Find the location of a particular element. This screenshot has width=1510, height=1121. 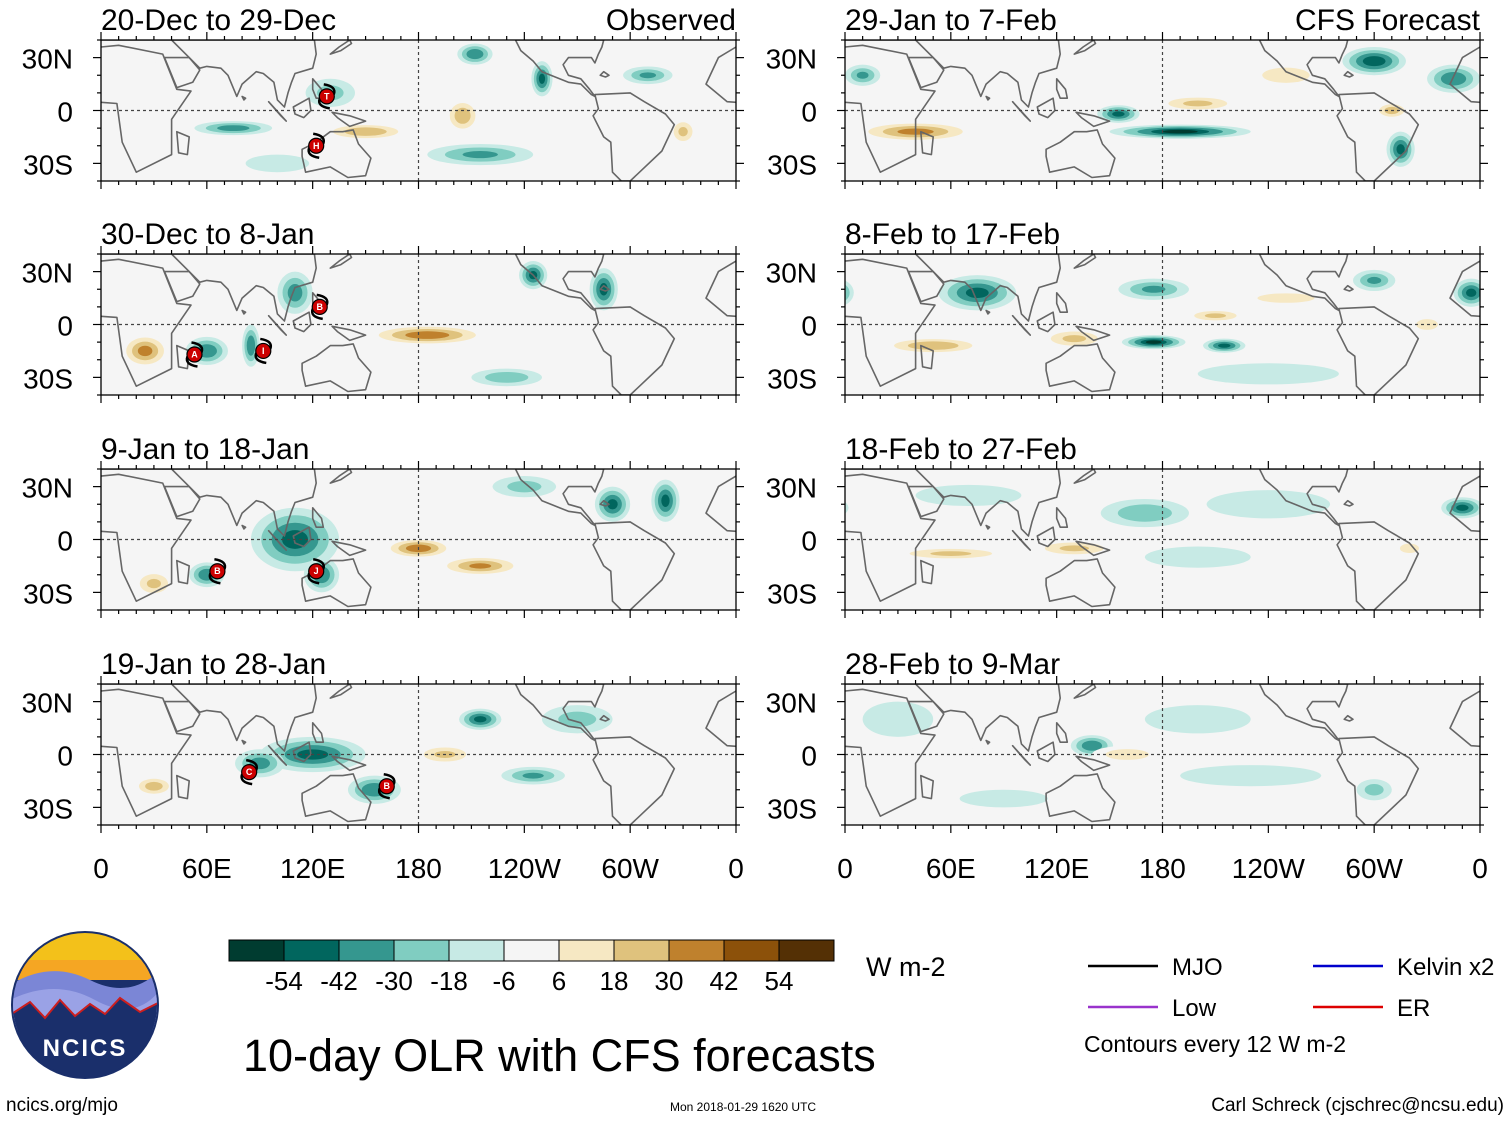

ticks is located at coordinates (418, 110).